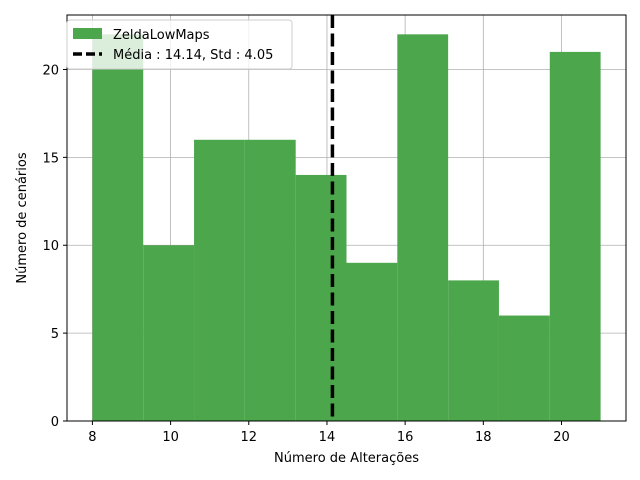 This screenshot has height=480, width=640. What do you see at coordinates (248, 437) in the screenshot?
I see `x-tick-label: 12` at bounding box center [248, 437].